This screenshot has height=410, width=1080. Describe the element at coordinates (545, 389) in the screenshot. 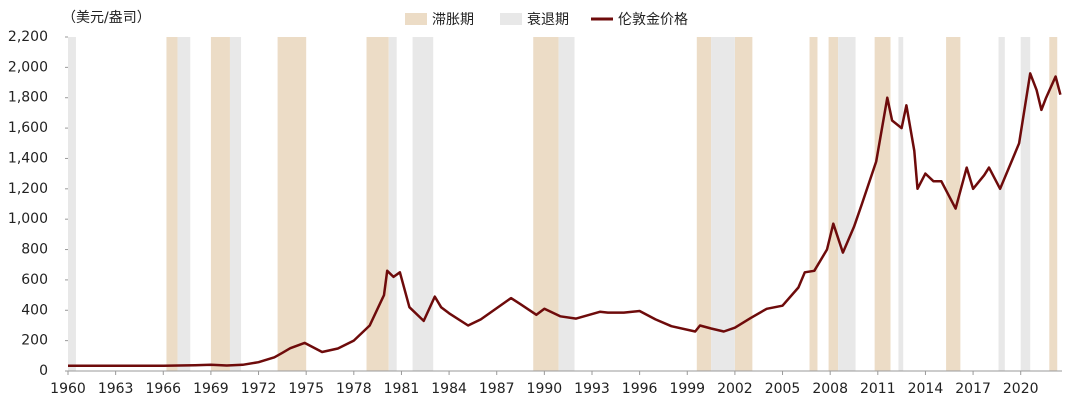

I see `x-tick-label: 1990` at that location.